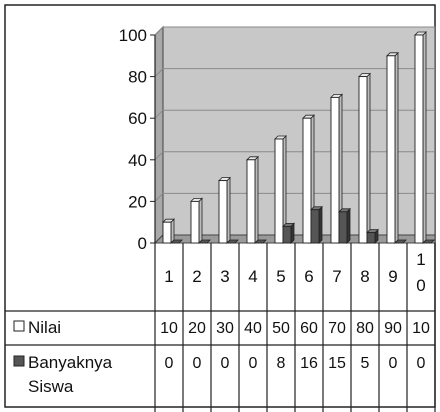 The width and height of the screenshot is (440, 412). Describe the element at coordinates (225, 328) in the screenshot. I see `data-label-nilai: 30` at that location.